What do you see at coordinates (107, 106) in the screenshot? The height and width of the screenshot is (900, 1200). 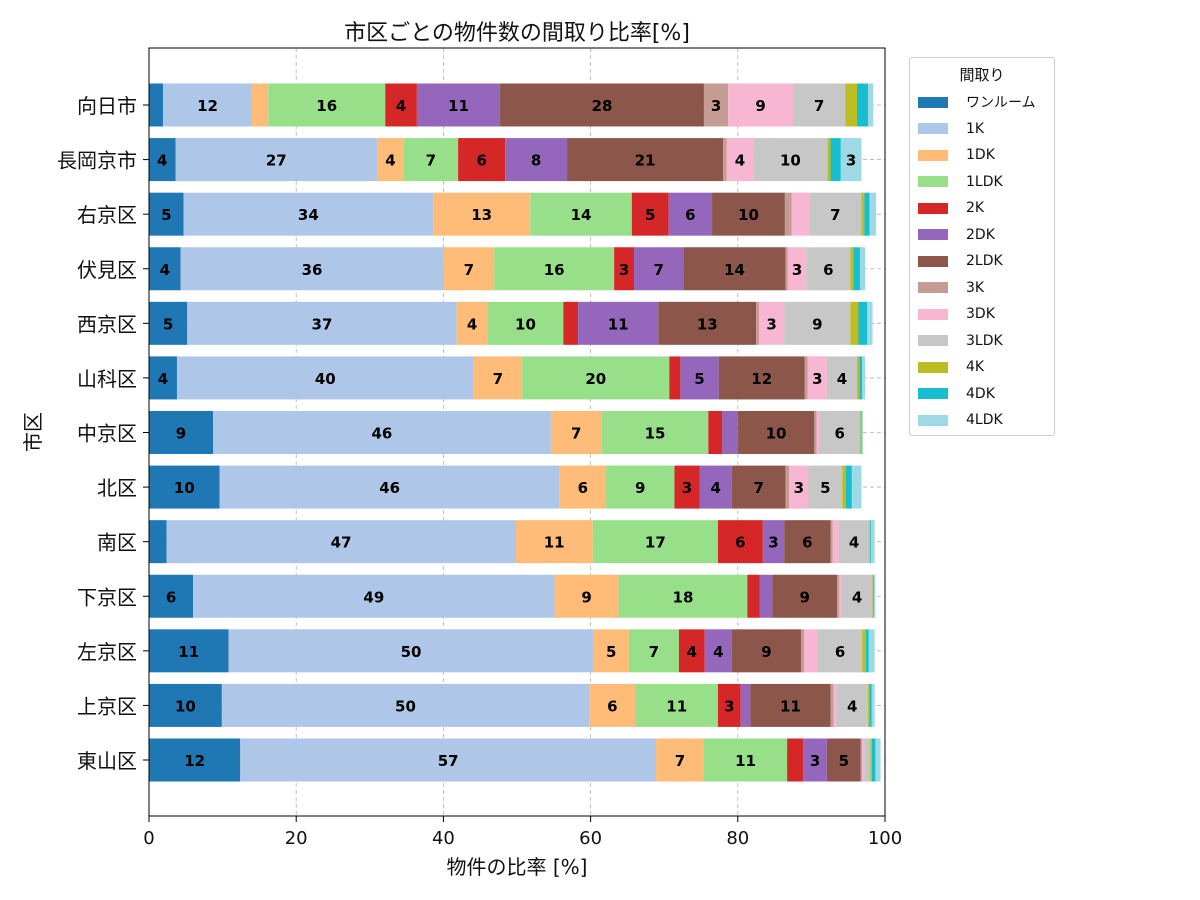 I see `y-tick-label: 向日市` at bounding box center [107, 106].